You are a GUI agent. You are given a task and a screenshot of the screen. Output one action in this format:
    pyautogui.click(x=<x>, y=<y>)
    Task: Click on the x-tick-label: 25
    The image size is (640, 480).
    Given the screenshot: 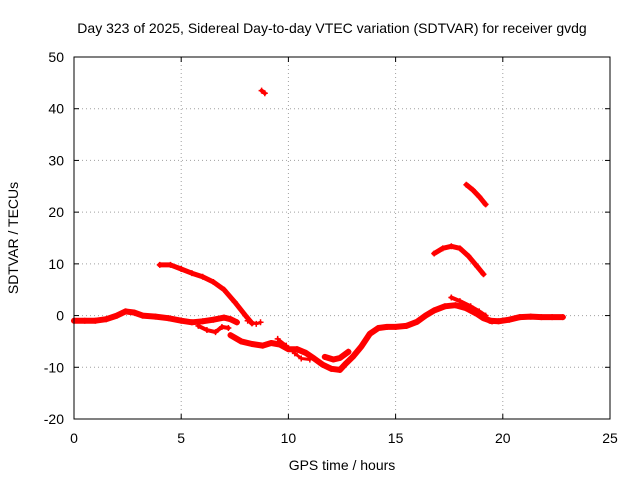 What is the action you would take?
    pyautogui.click(x=610, y=438)
    